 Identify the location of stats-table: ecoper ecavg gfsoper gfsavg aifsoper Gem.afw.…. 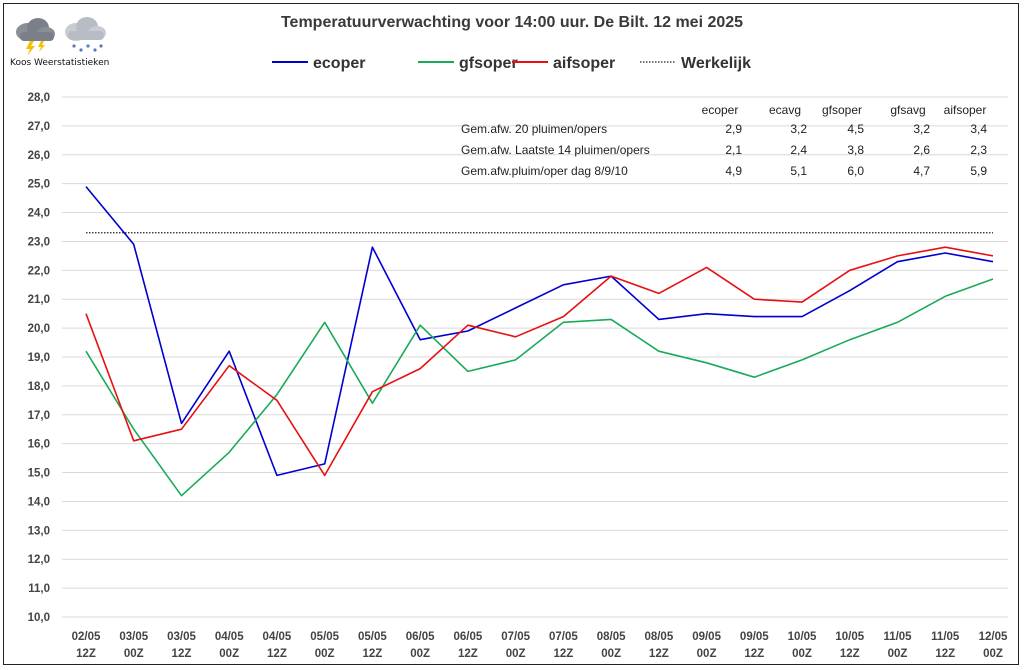
(724, 140).